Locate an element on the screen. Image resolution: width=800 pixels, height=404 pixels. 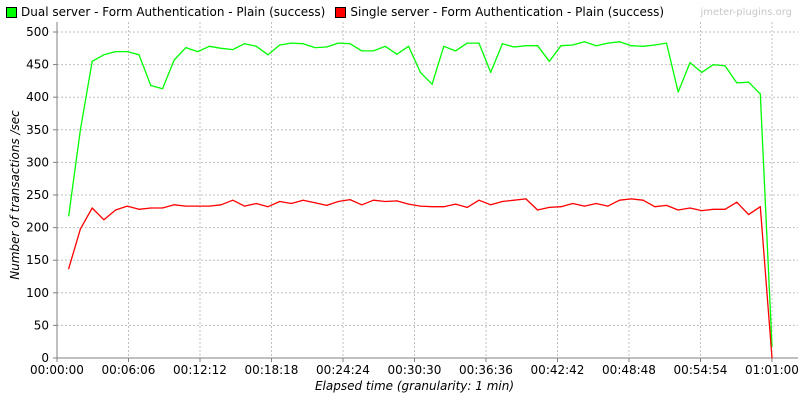
legend-swatch-dual is located at coordinates (11, 12).